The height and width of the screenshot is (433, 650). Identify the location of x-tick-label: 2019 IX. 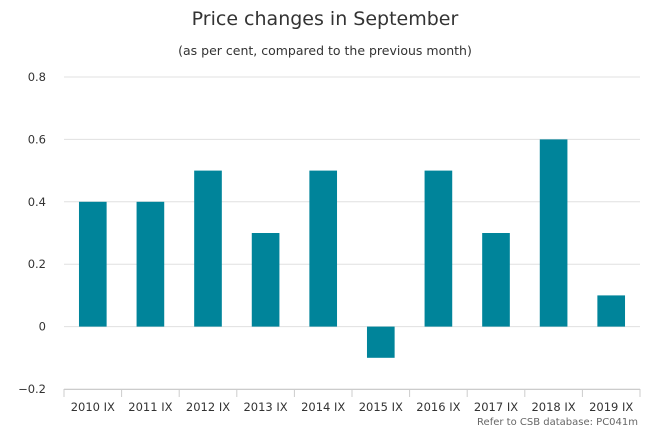
(611, 407).